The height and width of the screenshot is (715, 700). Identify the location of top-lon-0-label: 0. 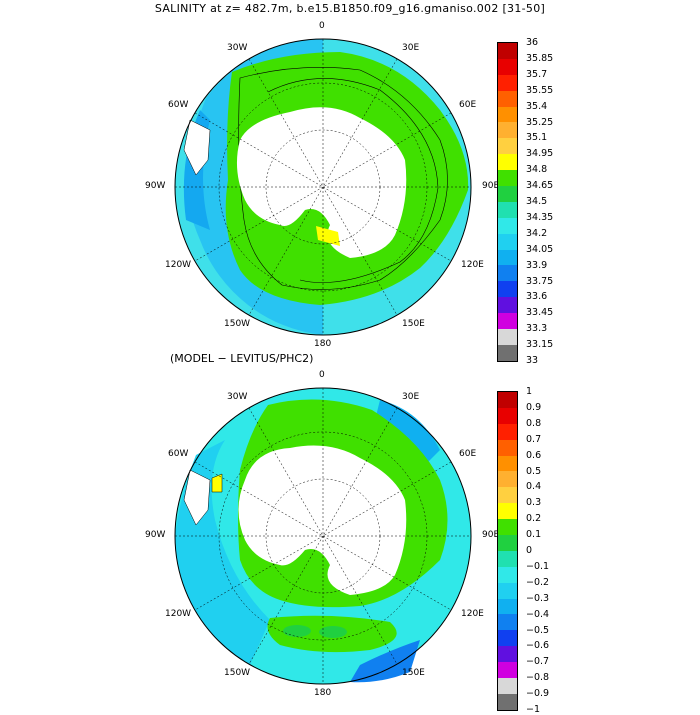
(322, 26).